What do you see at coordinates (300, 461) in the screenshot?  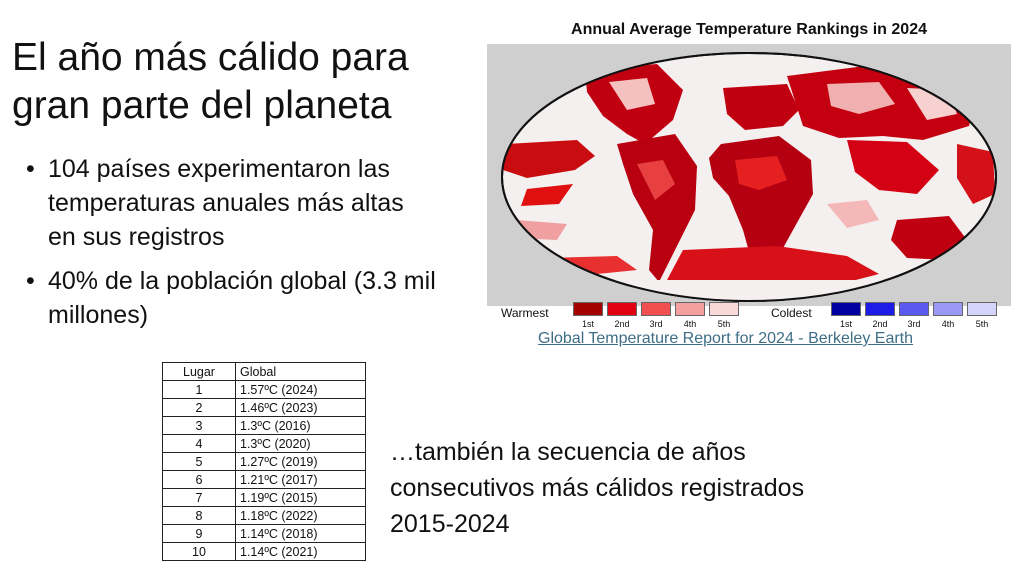 I see `temperature-cell: 1.27ºC (2019)` at bounding box center [300, 461].